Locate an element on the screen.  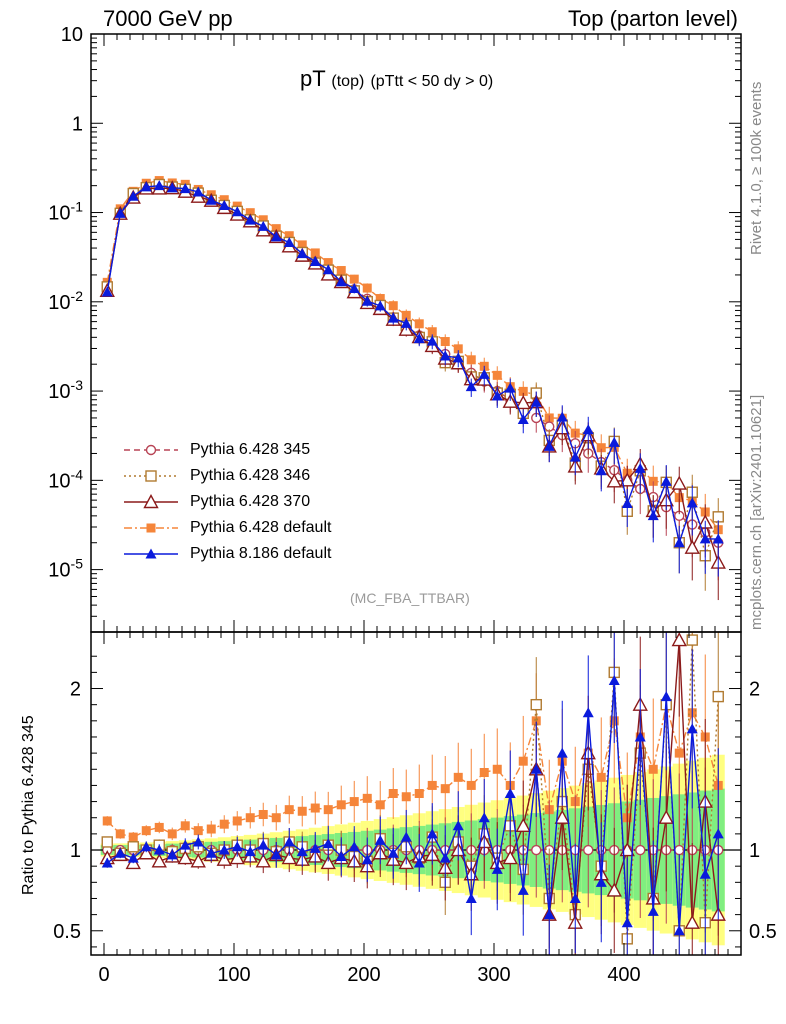
ratio-y-axis-label: Ratio to Pythia 6.428 345 is located at coordinates (28, 805).